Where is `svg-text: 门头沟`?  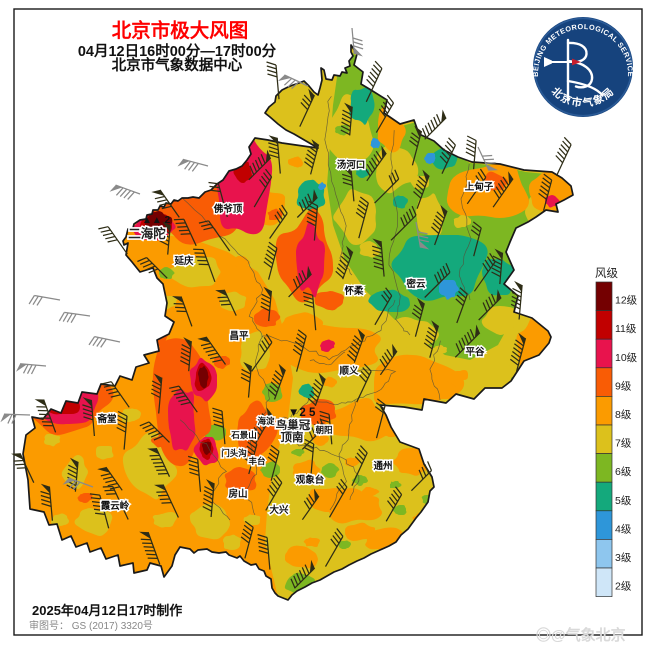 svg-text: 门头沟 is located at coordinates (234, 453).